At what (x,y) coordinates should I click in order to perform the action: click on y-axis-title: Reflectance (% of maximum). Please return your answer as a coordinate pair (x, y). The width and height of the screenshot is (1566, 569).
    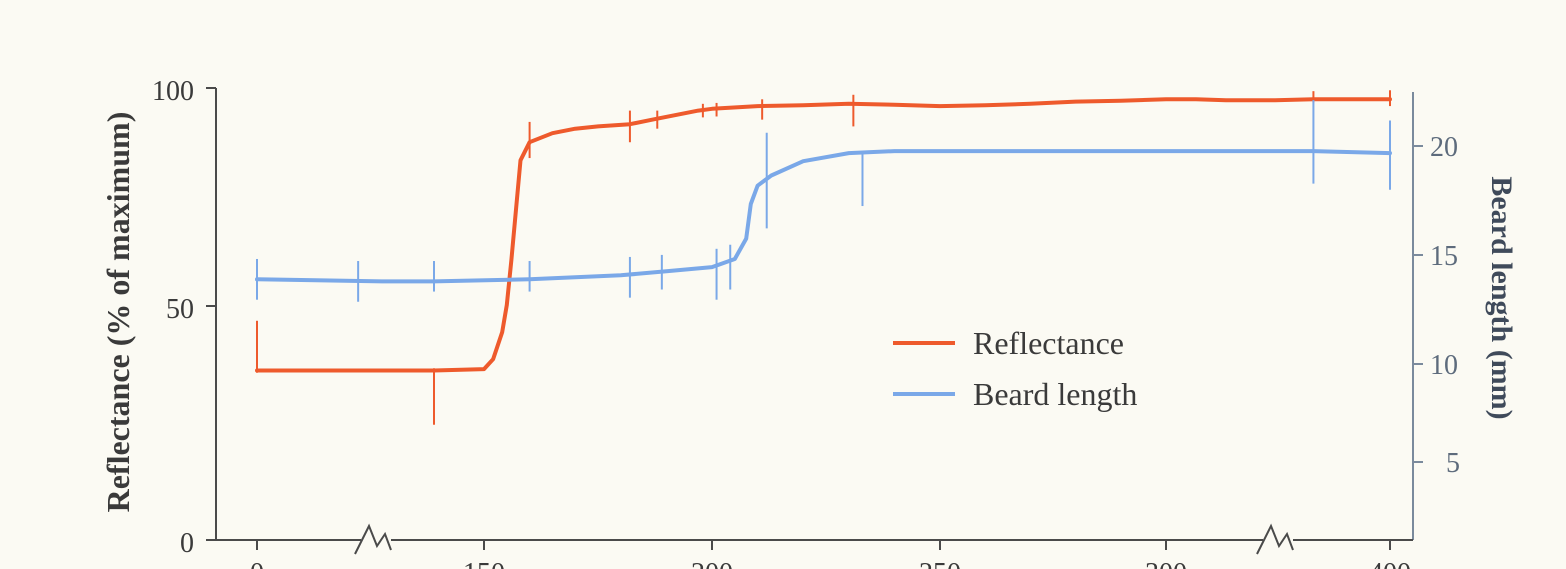
    Looking at the image, I should click on (118, 312).